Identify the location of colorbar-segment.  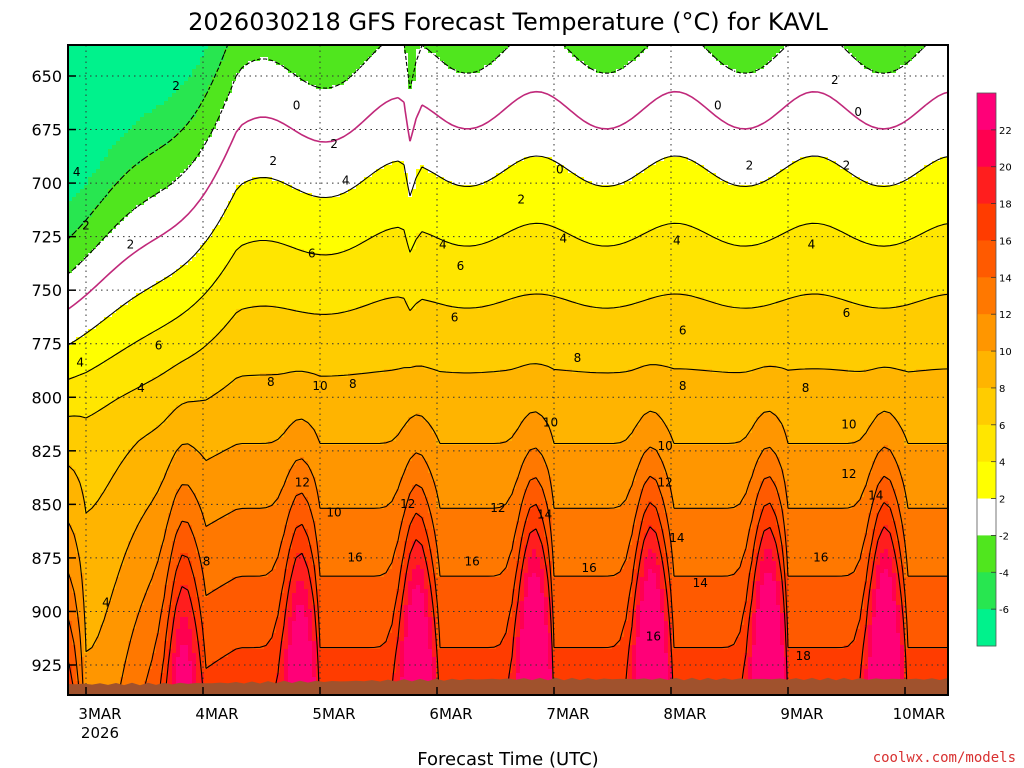
(986, 591).